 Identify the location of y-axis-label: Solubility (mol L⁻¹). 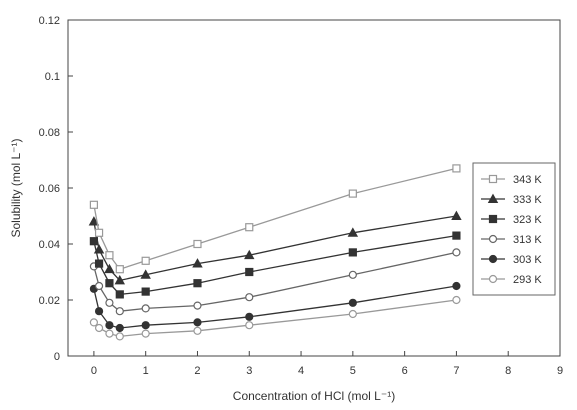
(16, 187).